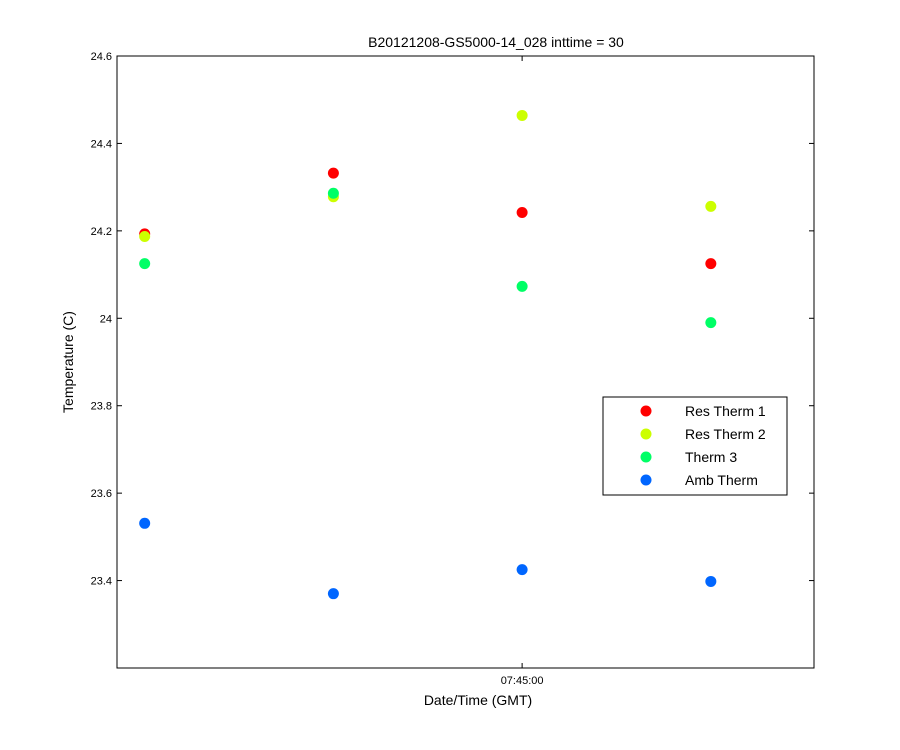  Describe the element at coordinates (478, 700) in the screenshot. I see `x-axis-label: Date/Time (GMT)` at that location.